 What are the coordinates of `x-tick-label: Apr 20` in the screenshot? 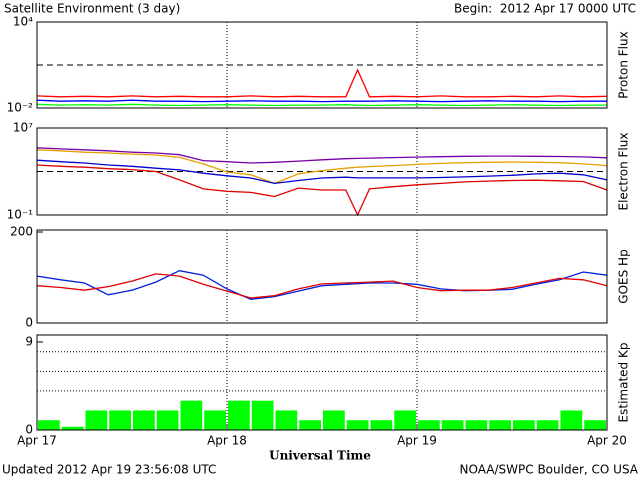 It's located at (607, 441).